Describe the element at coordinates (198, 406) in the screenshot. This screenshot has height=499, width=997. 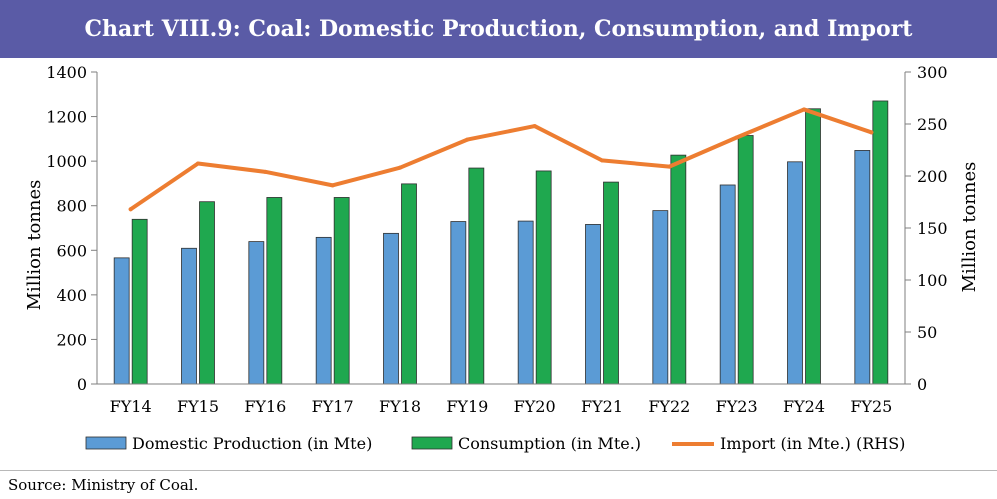
I see `x-tick-label: FY15` at that location.